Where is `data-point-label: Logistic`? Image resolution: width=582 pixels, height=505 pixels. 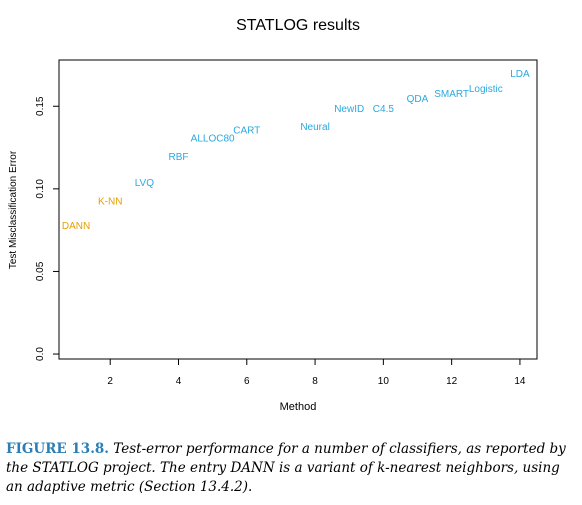 data-point-label: Logistic is located at coordinates (486, 89).